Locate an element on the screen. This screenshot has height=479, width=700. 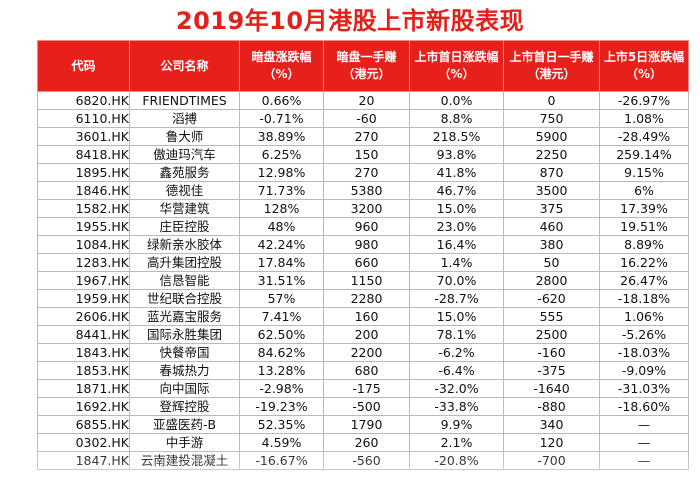
cell-grey-market-change: 52.35% is located at coordinates (281, 424).